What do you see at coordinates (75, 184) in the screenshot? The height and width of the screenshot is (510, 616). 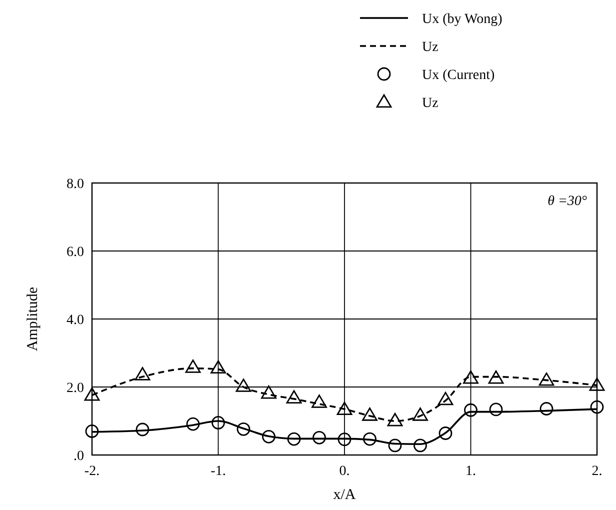 I see `y-tick-label: 8.0` at bounding box center [75, 184].